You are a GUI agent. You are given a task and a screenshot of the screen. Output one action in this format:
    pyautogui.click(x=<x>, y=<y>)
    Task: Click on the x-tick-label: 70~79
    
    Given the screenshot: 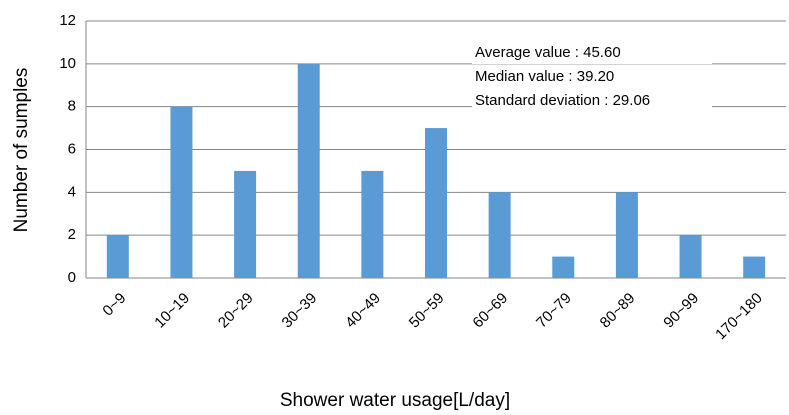 What is the action you would take?
    pyautogui.click(x=554, y=311)
    